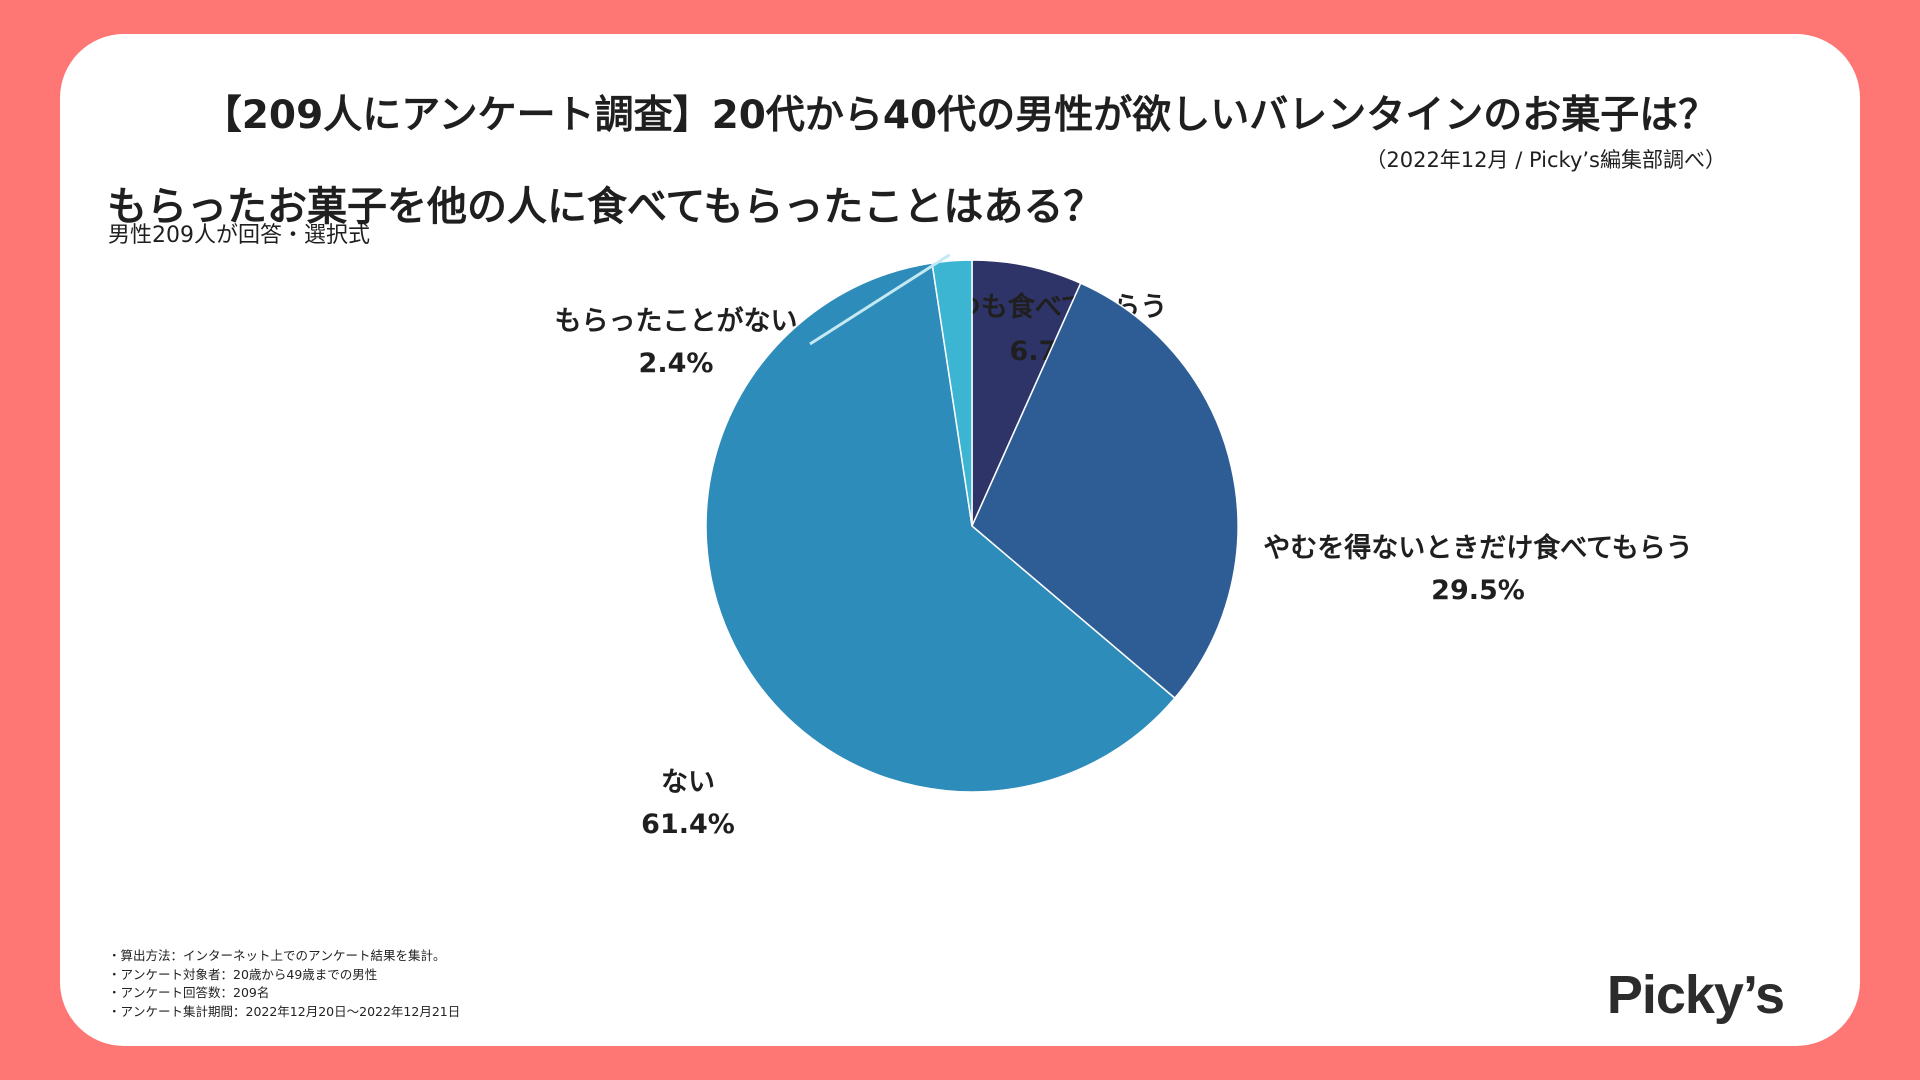  Describe the element at coordinates (284, 1011) in the screenshot. I see `footnote-period: ・アンケート集計期間：2022年12月20日〜2022年12月21日` at that location.